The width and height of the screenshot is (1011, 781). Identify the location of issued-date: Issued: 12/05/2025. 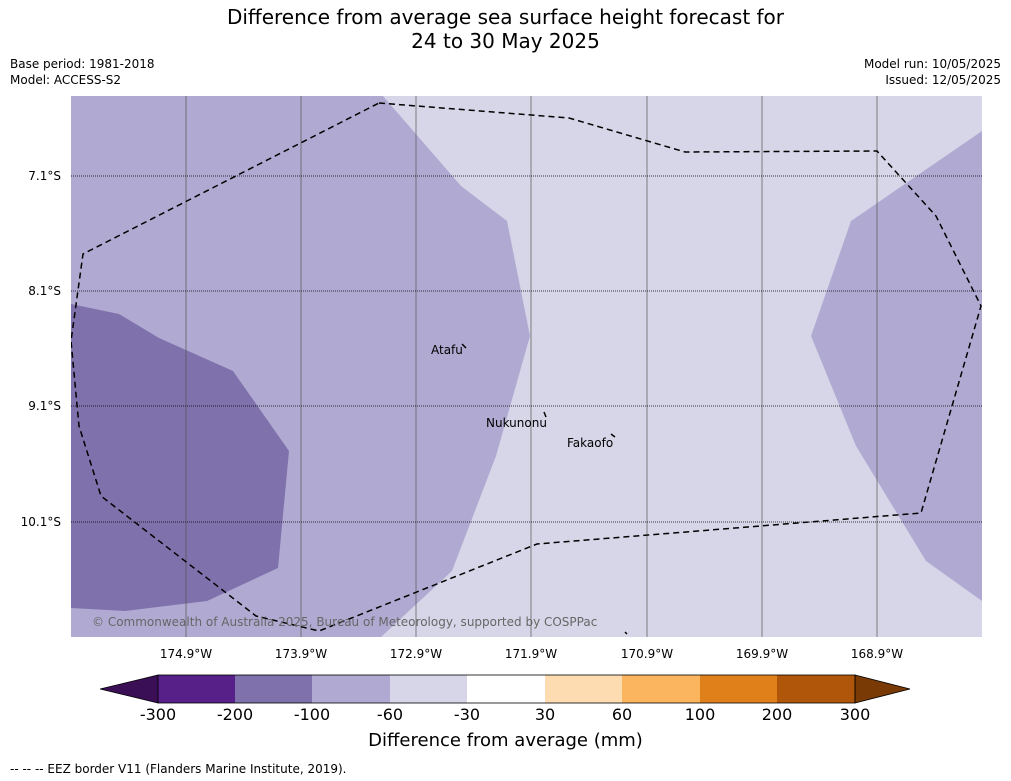
(943, 80).